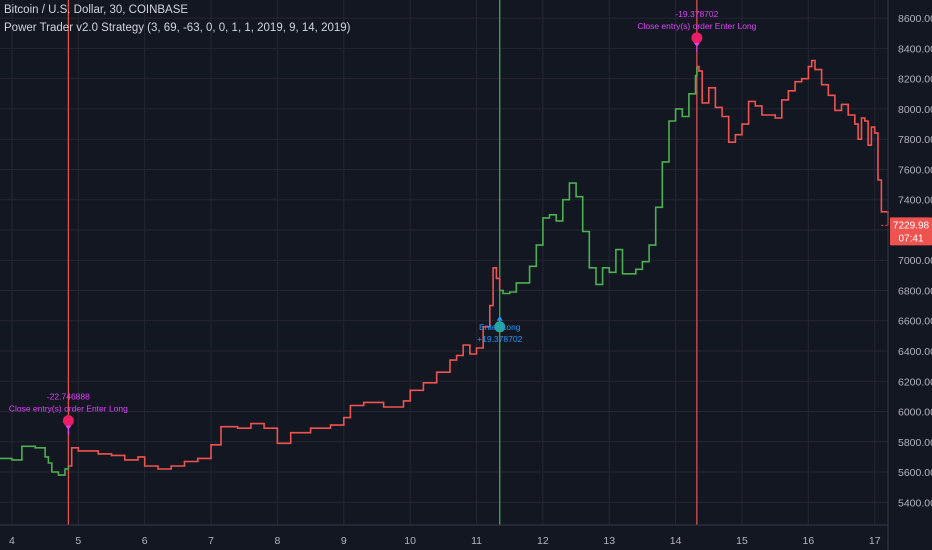 This screenshot has width=932, height=550. I want to click on price-tick-label: 8600.00, so click(915, 19).